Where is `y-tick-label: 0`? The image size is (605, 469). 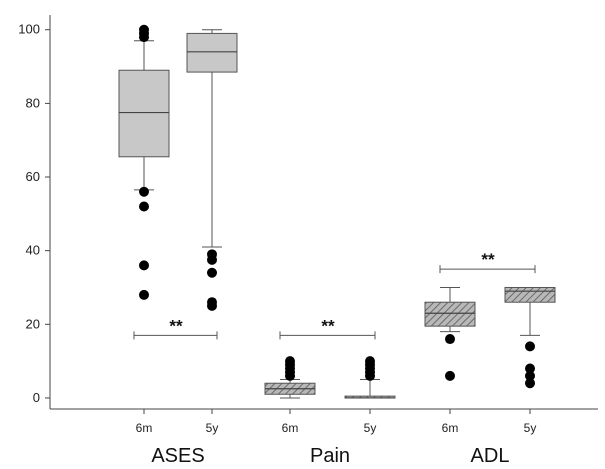 y-tick-label: 0 is located at coordinates (36, 397).